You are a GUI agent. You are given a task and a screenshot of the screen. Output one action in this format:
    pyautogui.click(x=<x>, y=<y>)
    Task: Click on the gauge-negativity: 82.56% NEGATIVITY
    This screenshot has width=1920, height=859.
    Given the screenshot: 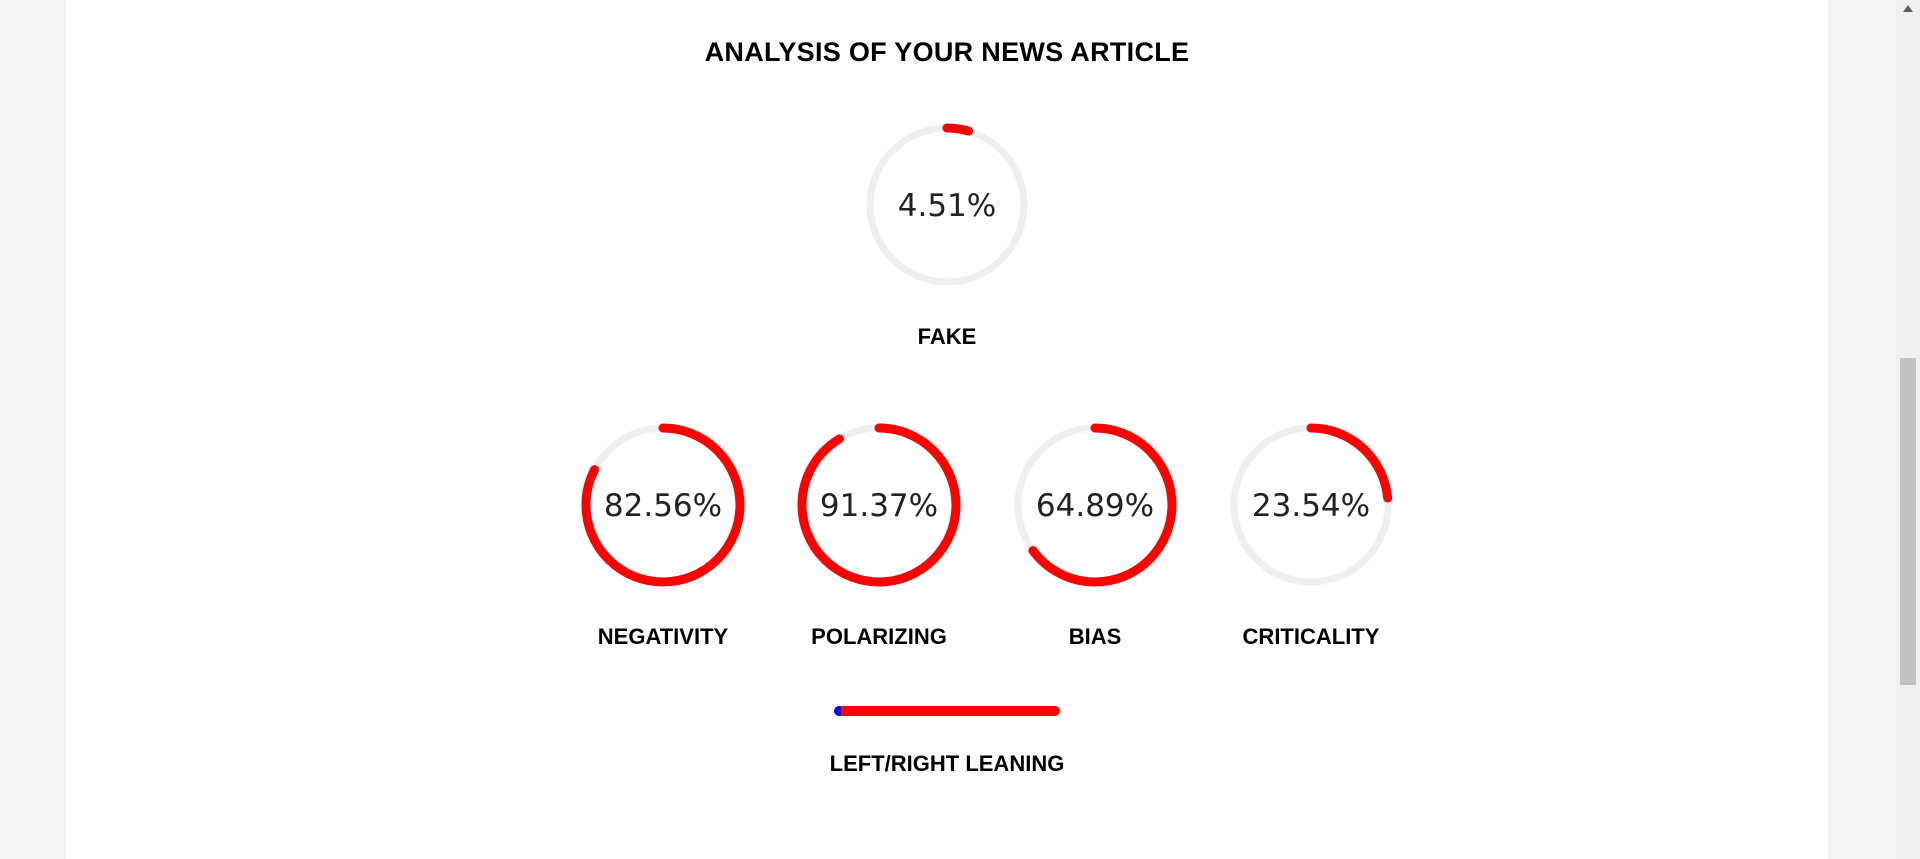 What is the action you would take?
    pyautogui.click(x=663, y=535)
    